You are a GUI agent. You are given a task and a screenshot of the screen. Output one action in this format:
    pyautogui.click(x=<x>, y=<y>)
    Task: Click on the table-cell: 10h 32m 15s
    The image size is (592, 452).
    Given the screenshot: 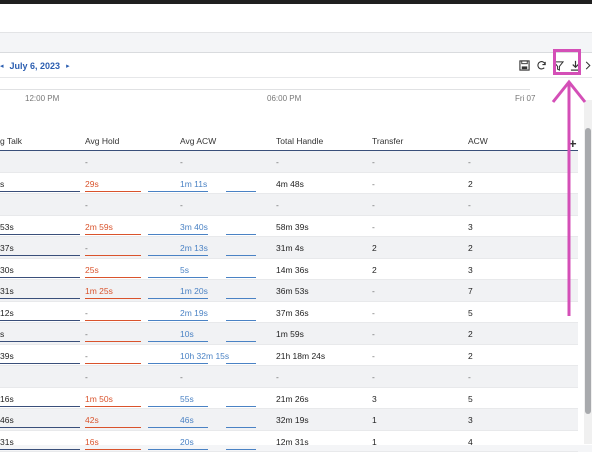 What is the action you would take?
    pyautogui.click(x=204, y=356)
    